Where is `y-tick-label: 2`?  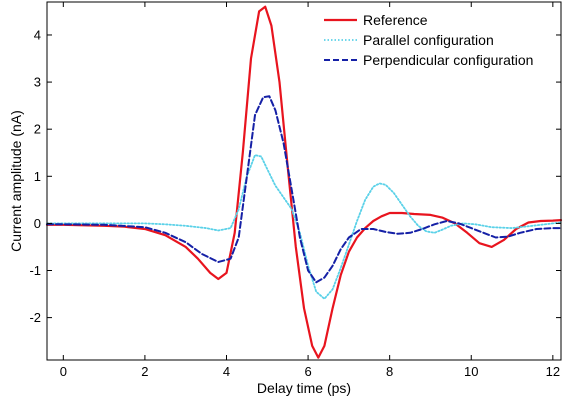
y-tick-label: 2 is located at coordinates (37, 129).